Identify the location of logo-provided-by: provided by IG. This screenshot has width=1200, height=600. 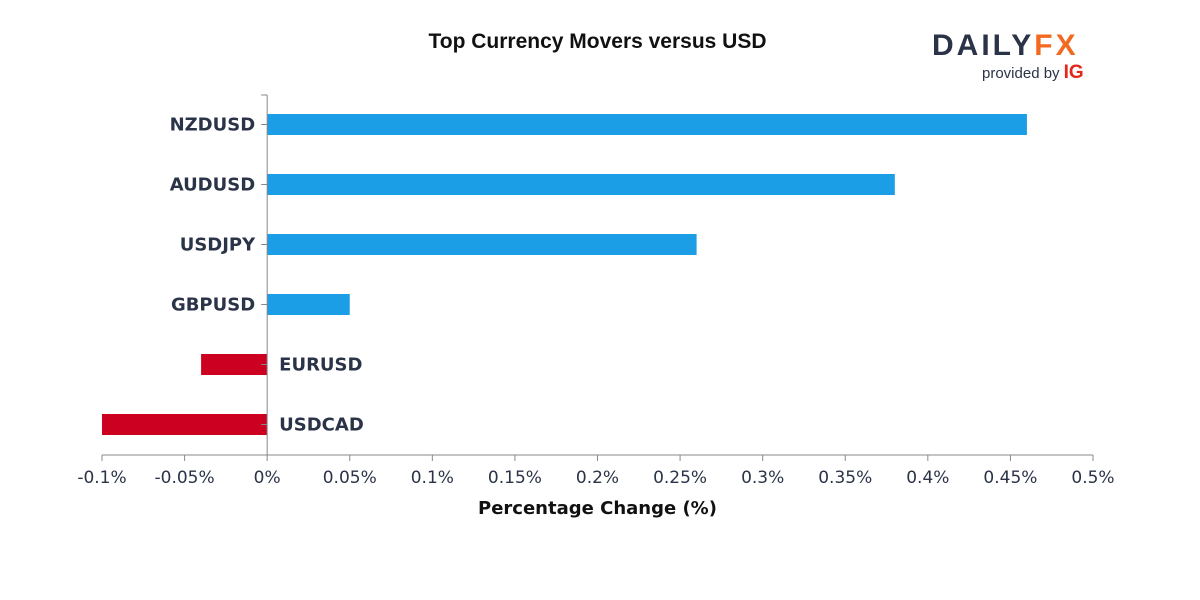
(1033, 72).